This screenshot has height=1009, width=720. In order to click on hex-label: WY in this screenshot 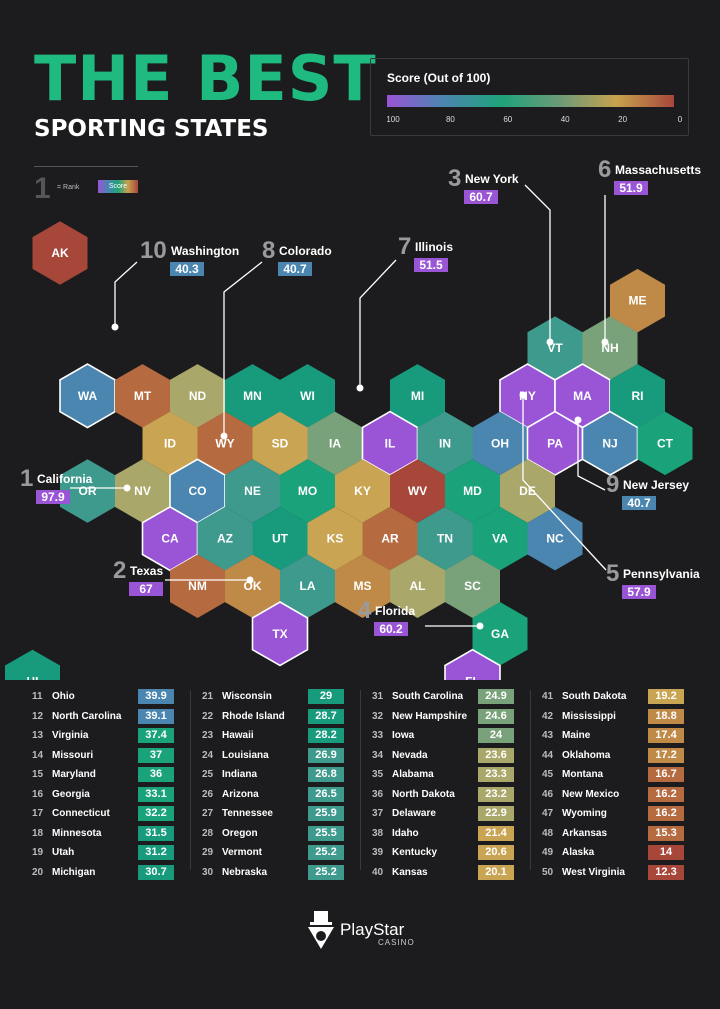, I will do `click(224, 443)`.